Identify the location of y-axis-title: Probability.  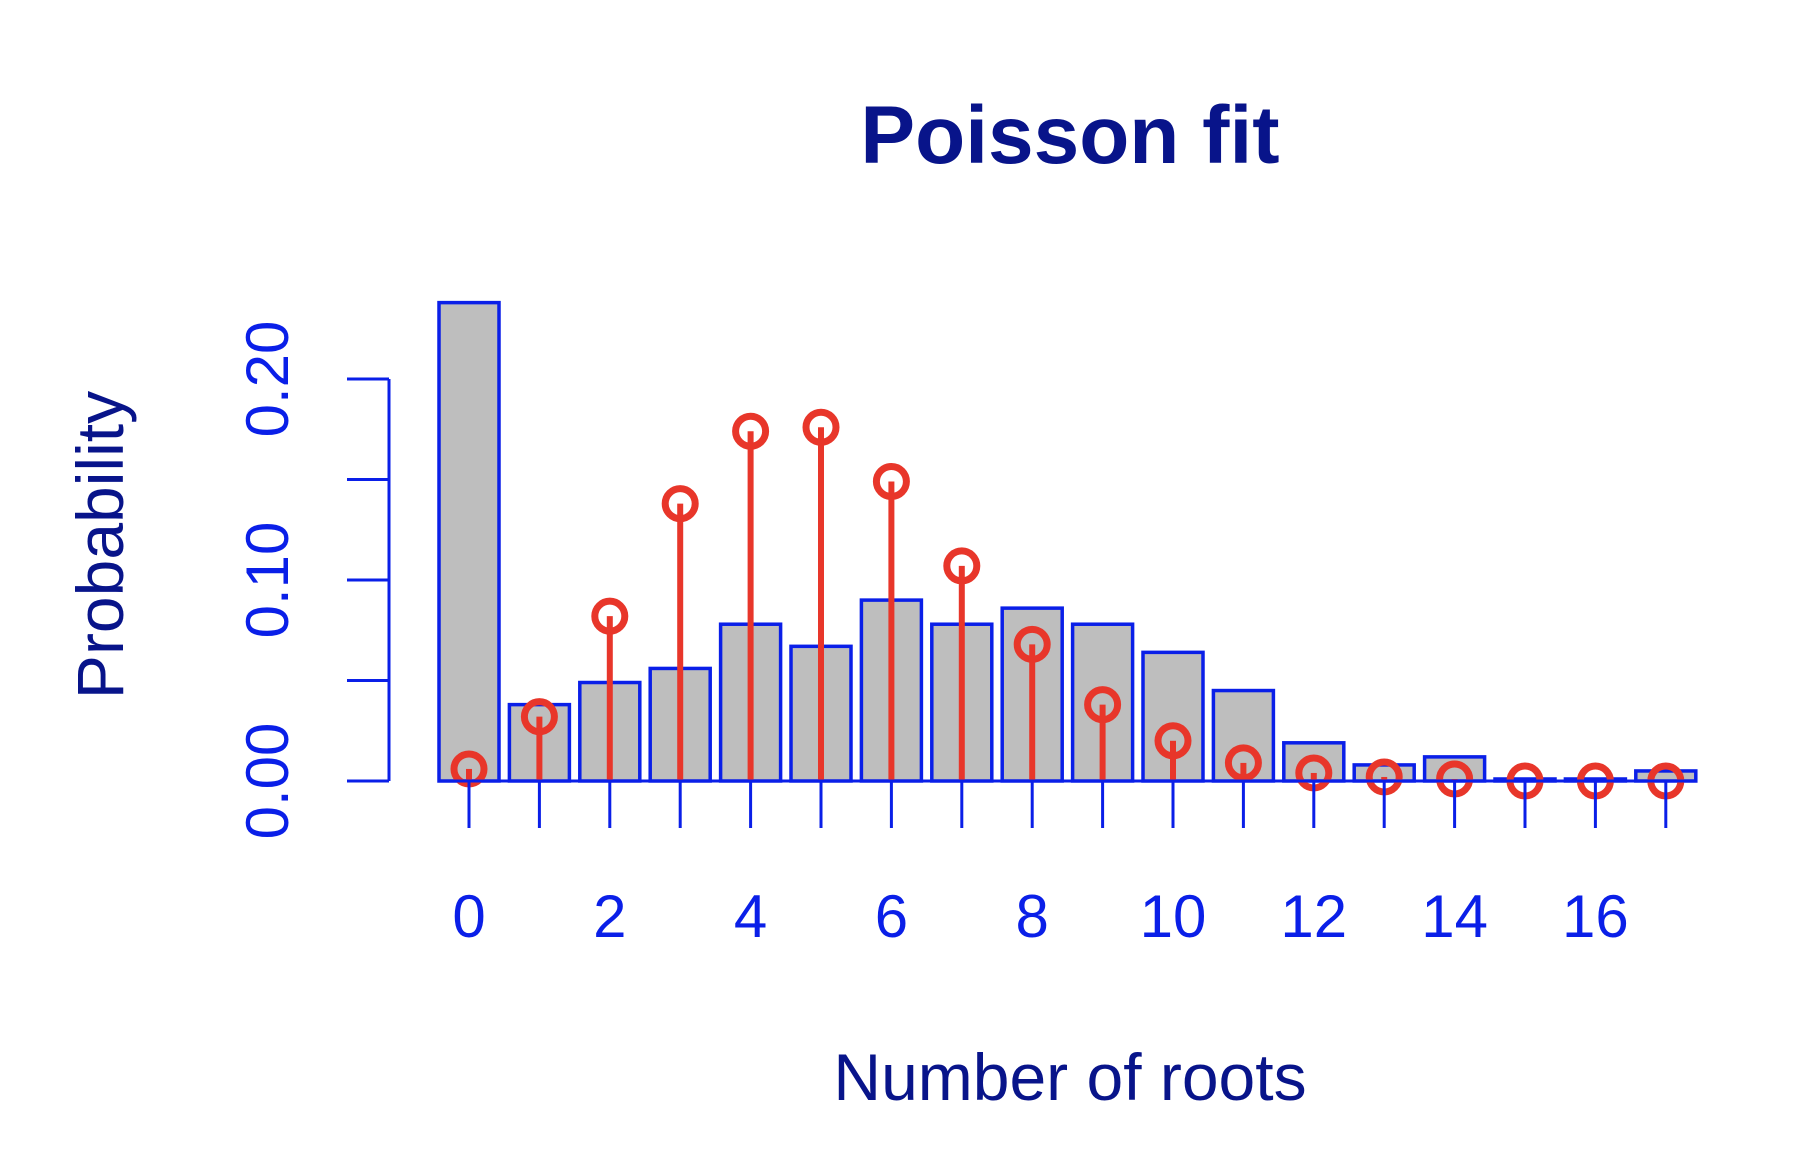
(100, 545).